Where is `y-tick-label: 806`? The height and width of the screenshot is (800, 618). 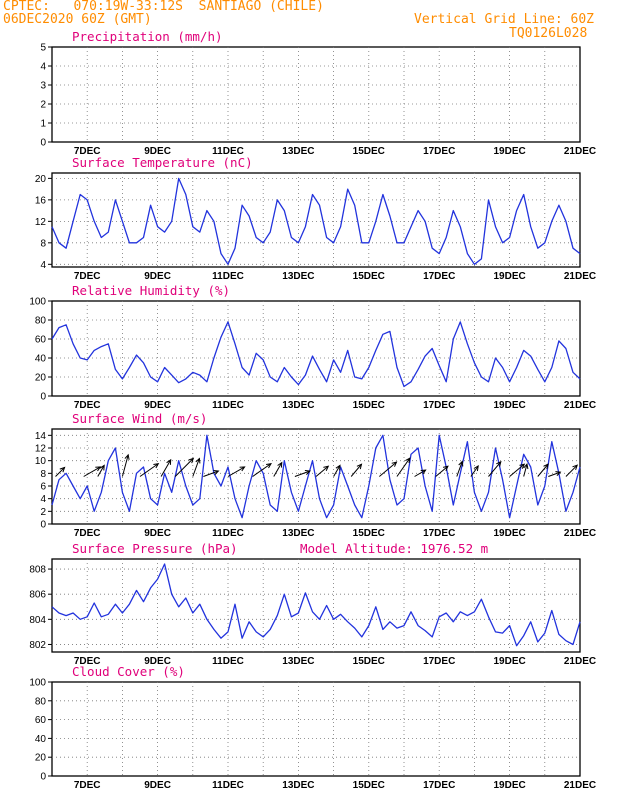
y-tick-label: 806 is located at coordinates (37, 595).